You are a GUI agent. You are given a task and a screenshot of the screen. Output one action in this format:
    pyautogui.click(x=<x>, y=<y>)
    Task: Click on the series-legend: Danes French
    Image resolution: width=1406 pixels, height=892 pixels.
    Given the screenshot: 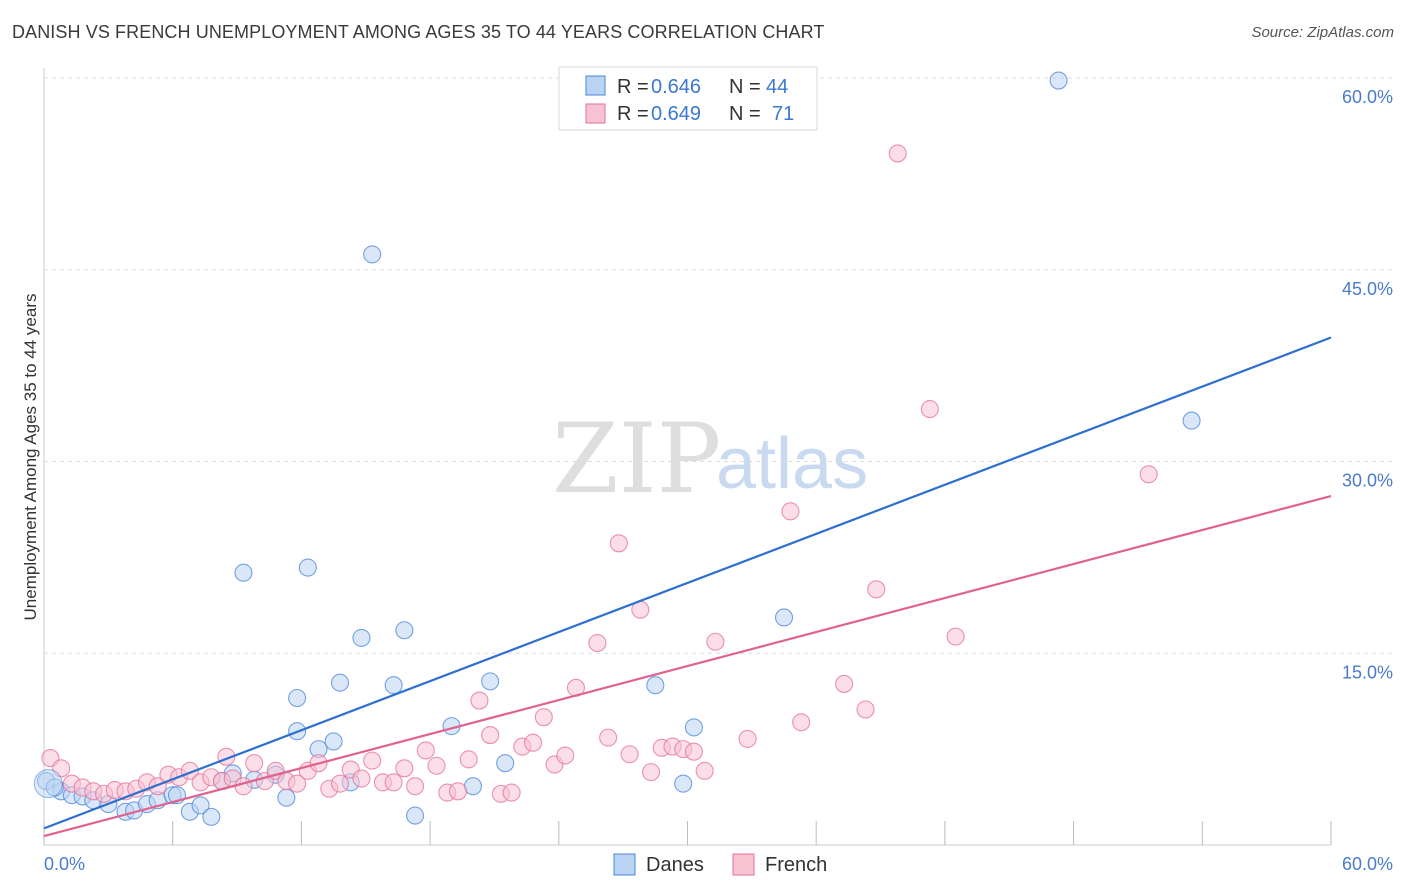 What is the action you would take?
    pyautogui.click(x=720, y=864)
    